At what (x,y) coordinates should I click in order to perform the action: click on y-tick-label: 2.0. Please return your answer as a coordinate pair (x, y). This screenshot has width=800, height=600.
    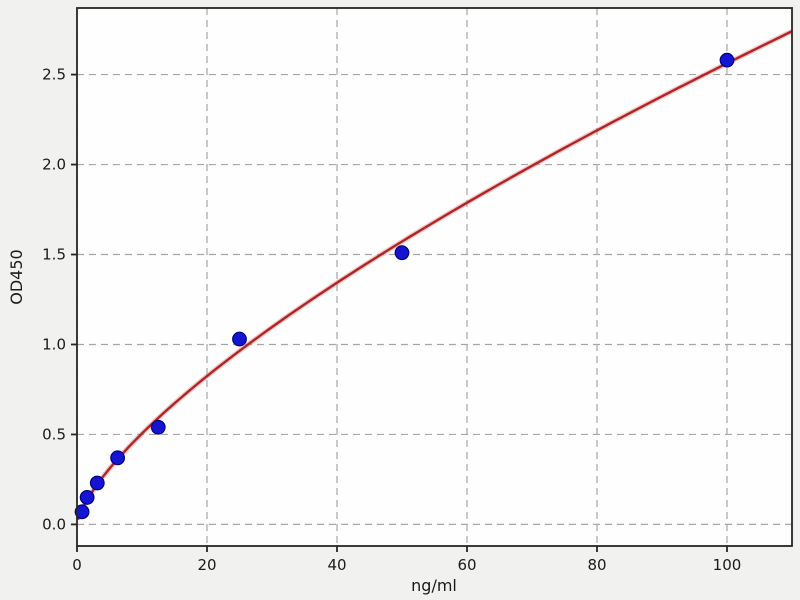
    Looking at the image, I should click on (54, 165).